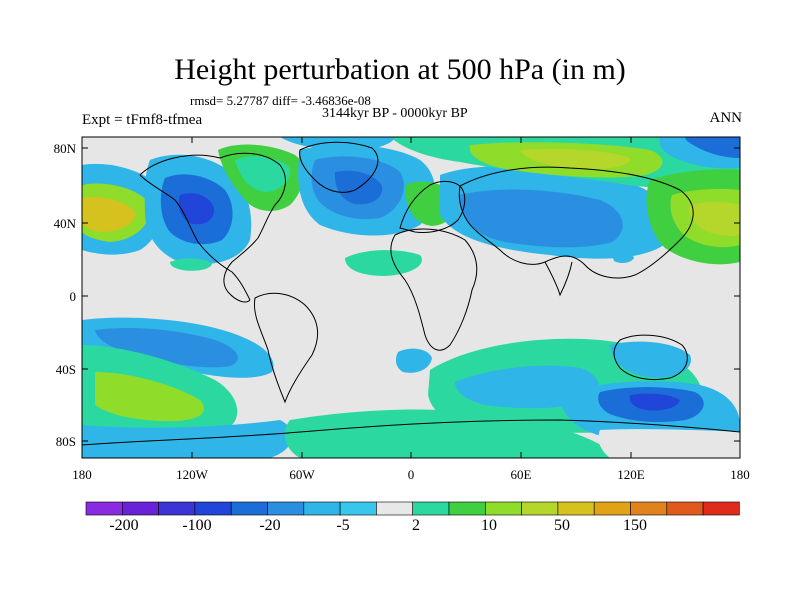 The image size is (800, 600). Describe the element at coordinates (197, 525) in the screenshot. I see `colorbar-label: -100` at that location.